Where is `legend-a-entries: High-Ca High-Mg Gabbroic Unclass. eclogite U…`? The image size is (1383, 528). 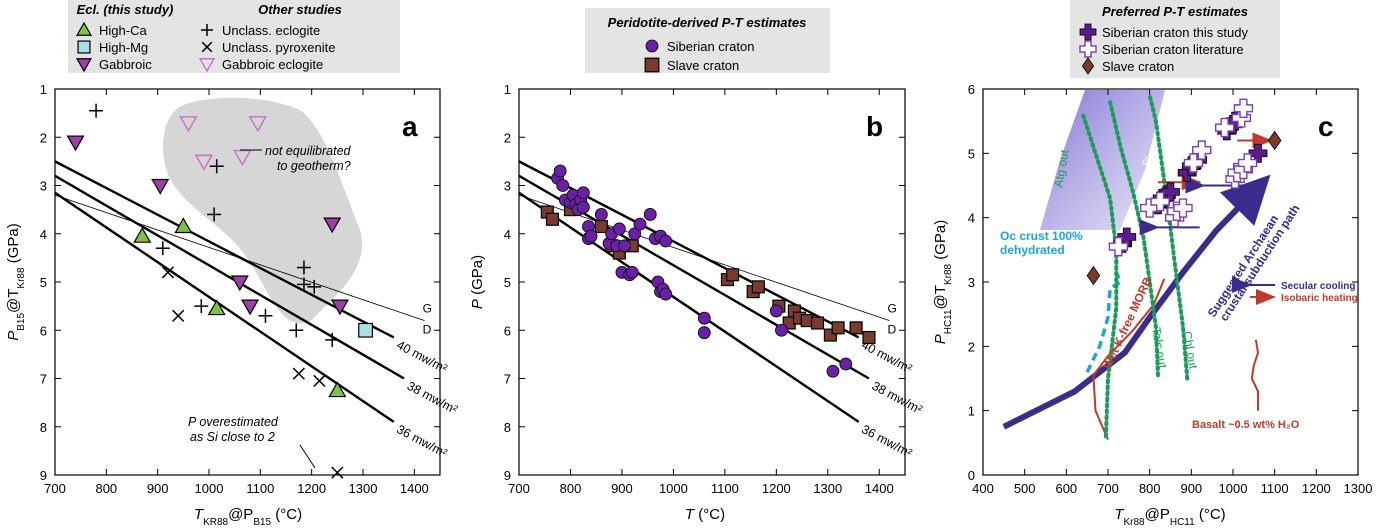 legend-a-entries: High-Ca High-Mg Gabbroic Unclass. eclogite U… is located at coordinates (205, 47).